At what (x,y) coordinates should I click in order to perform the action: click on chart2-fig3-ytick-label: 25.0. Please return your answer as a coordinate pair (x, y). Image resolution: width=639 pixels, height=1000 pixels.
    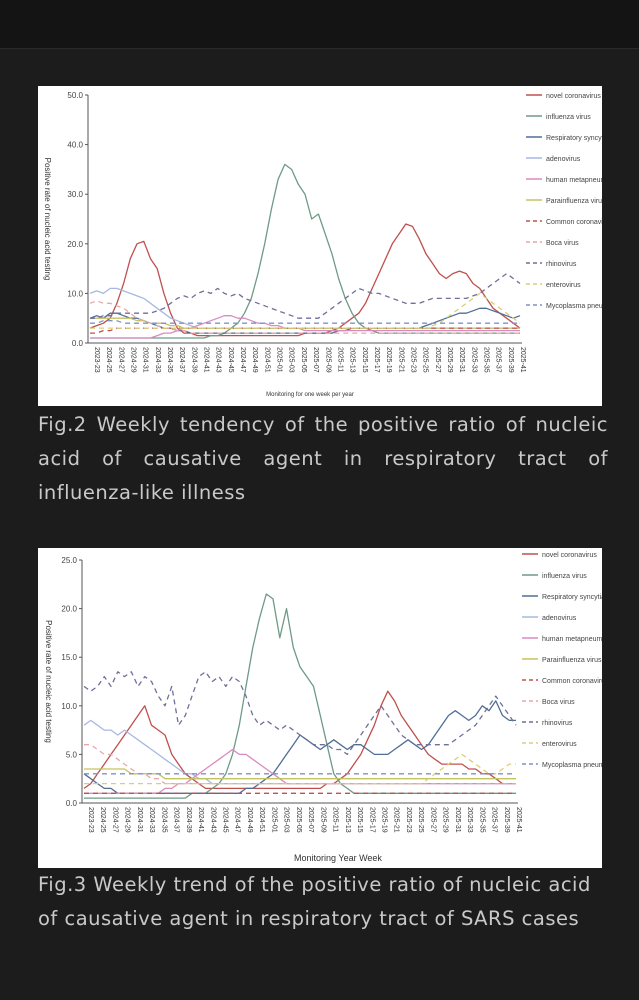
    Looking at the image, I should click on (69, 560).